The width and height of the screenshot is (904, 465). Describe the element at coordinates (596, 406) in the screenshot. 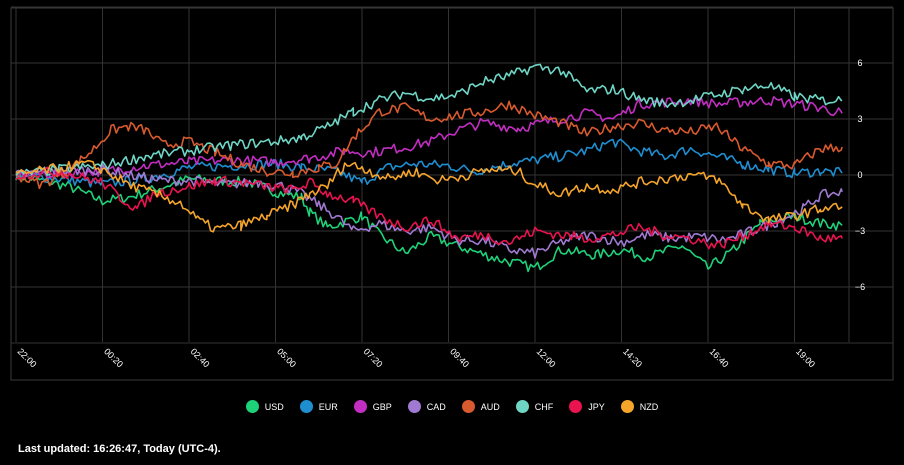

I see `legend-label: JPY` at that location.